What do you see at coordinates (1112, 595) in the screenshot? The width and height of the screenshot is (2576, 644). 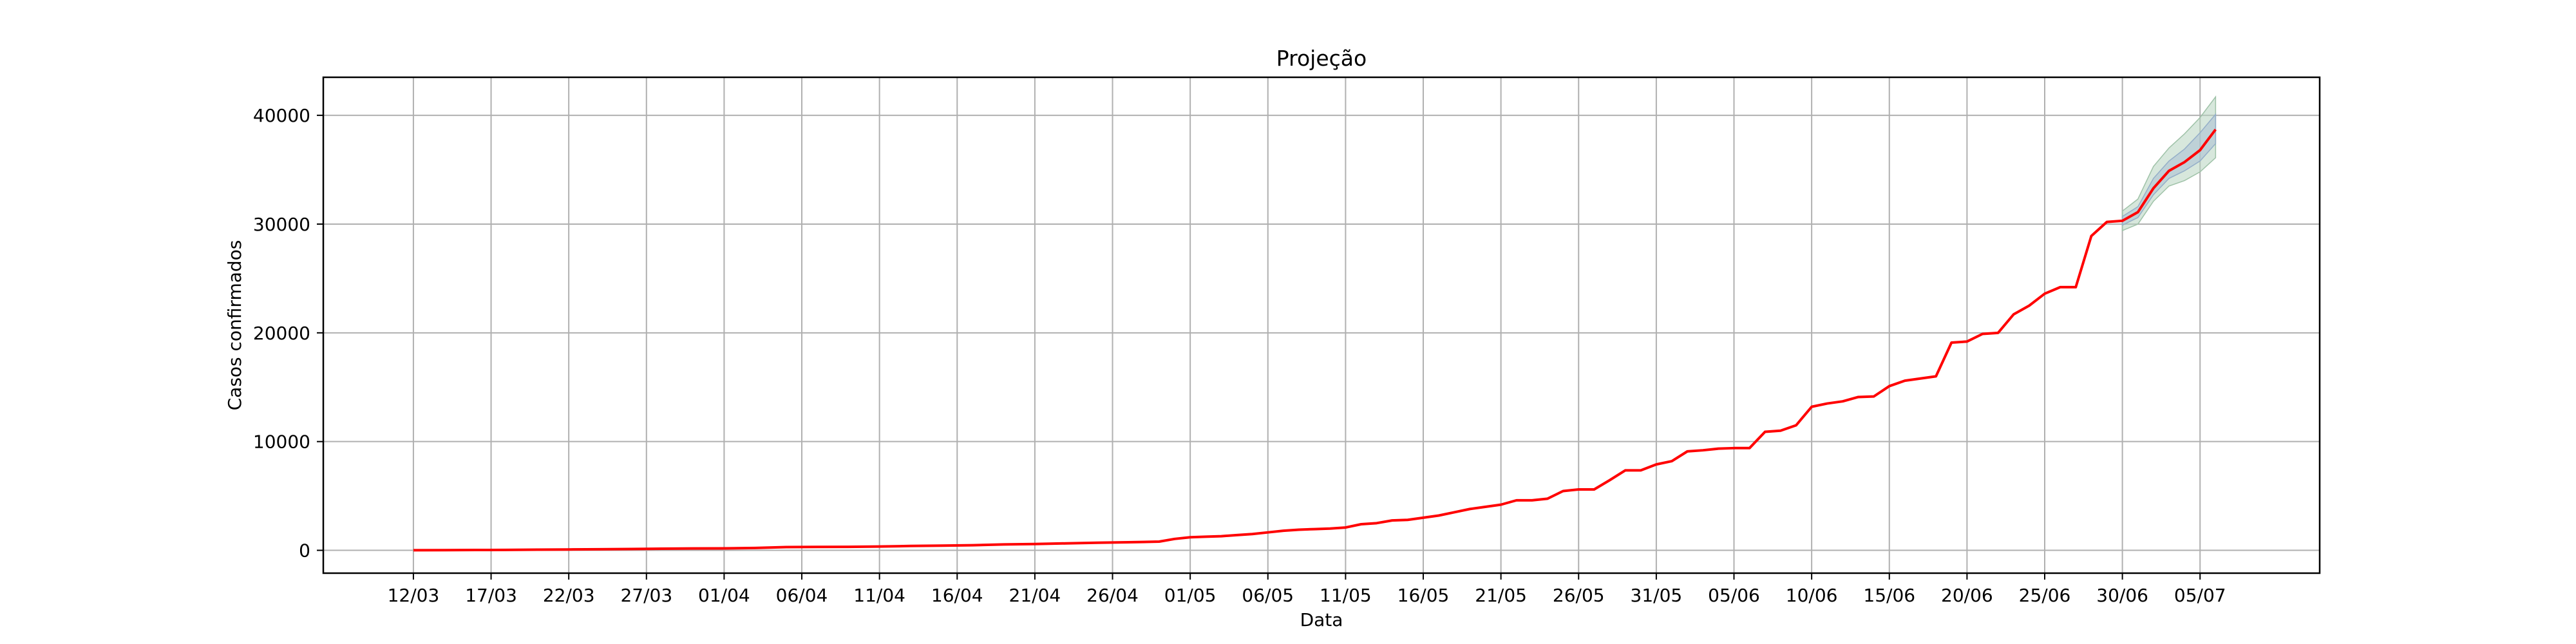 I see `x-tick-label: 26/04` at bounding box center [1112, 595].